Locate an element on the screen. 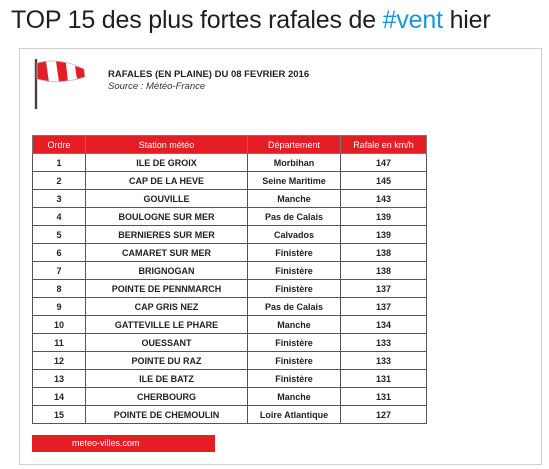 This screenshot has width=549, height=469. cell-station: POINTE DE PENNMARCH is located at coordinates (166, 288).